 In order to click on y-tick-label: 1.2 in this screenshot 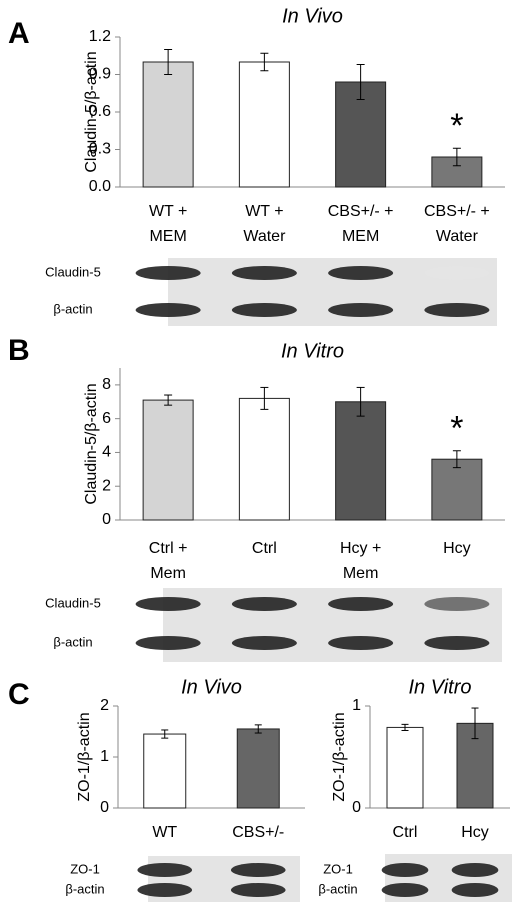, I will do `click(100, 36)`.